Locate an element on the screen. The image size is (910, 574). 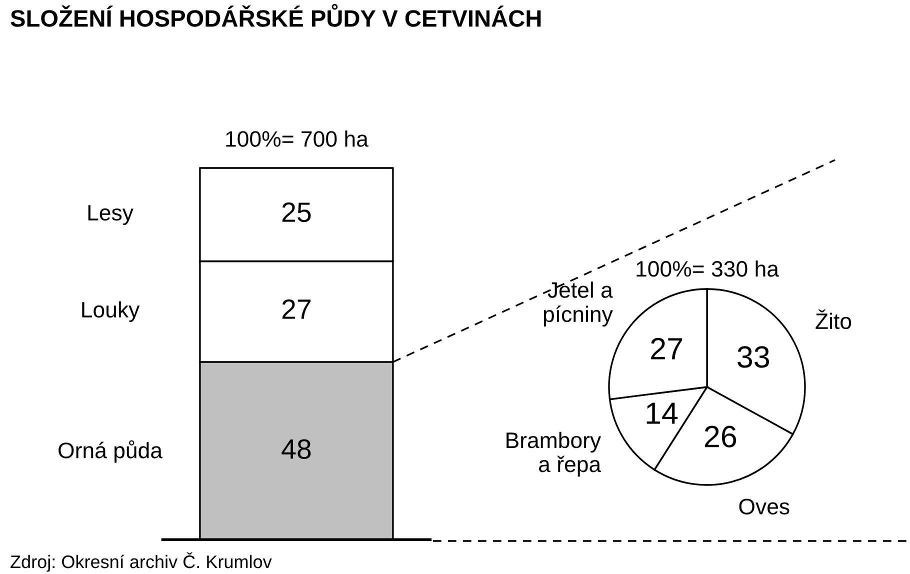
chart-subtitle: 100%= 700 ha is located at coordinates (297, 138).